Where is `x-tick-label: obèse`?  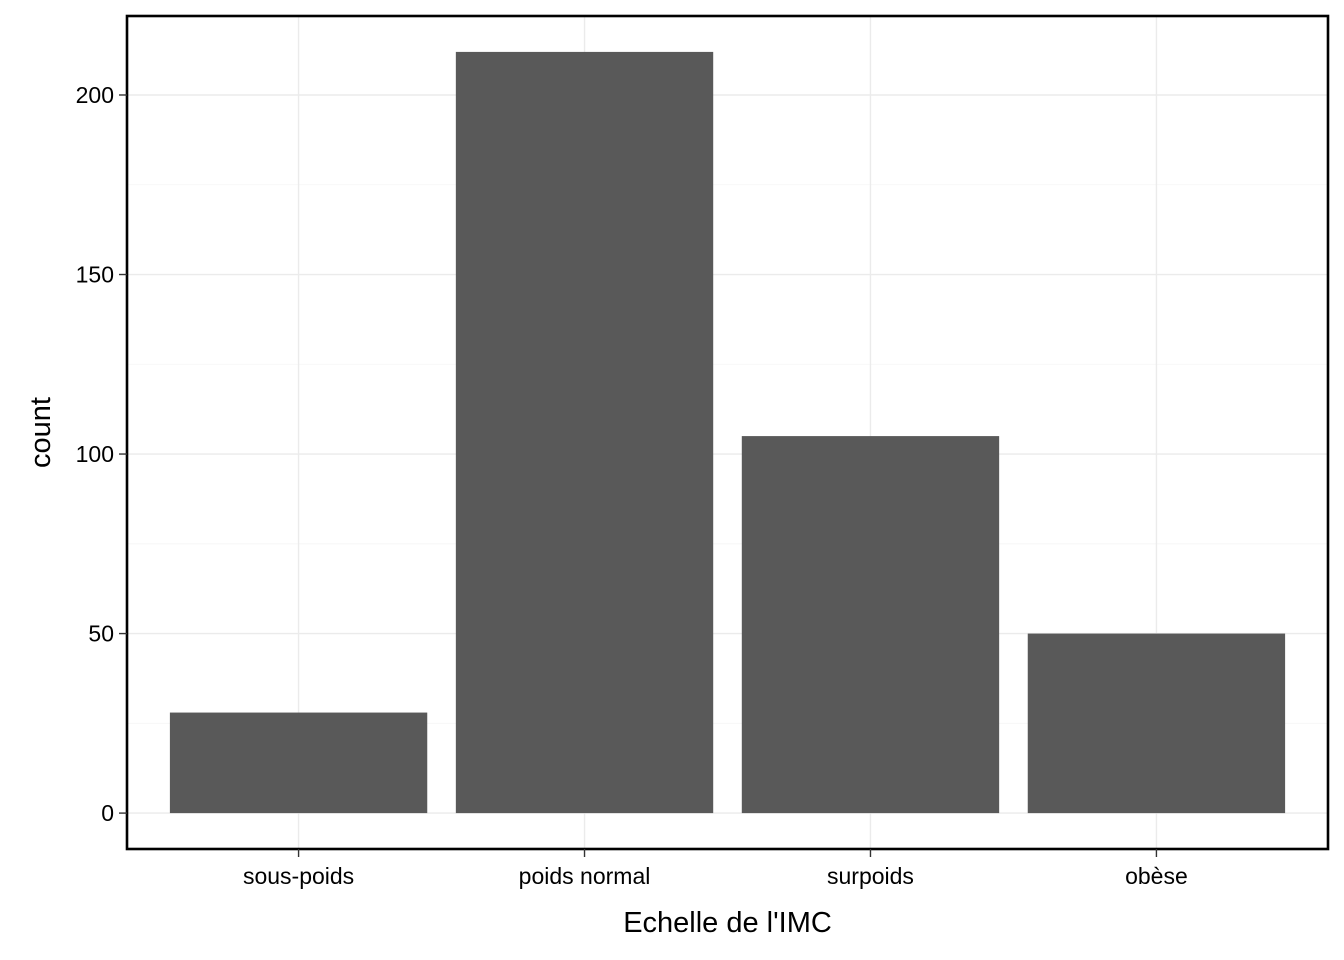 x-tick-label: obèse is located at coordinates (1156, 876).